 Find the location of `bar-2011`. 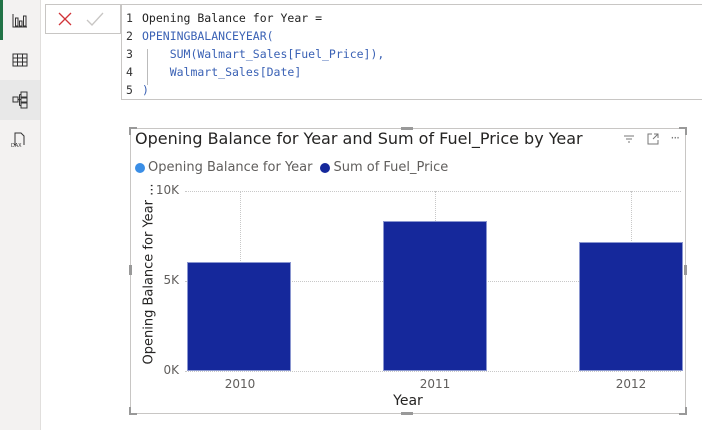

bar-2011 is located at coordinates (435, 296).